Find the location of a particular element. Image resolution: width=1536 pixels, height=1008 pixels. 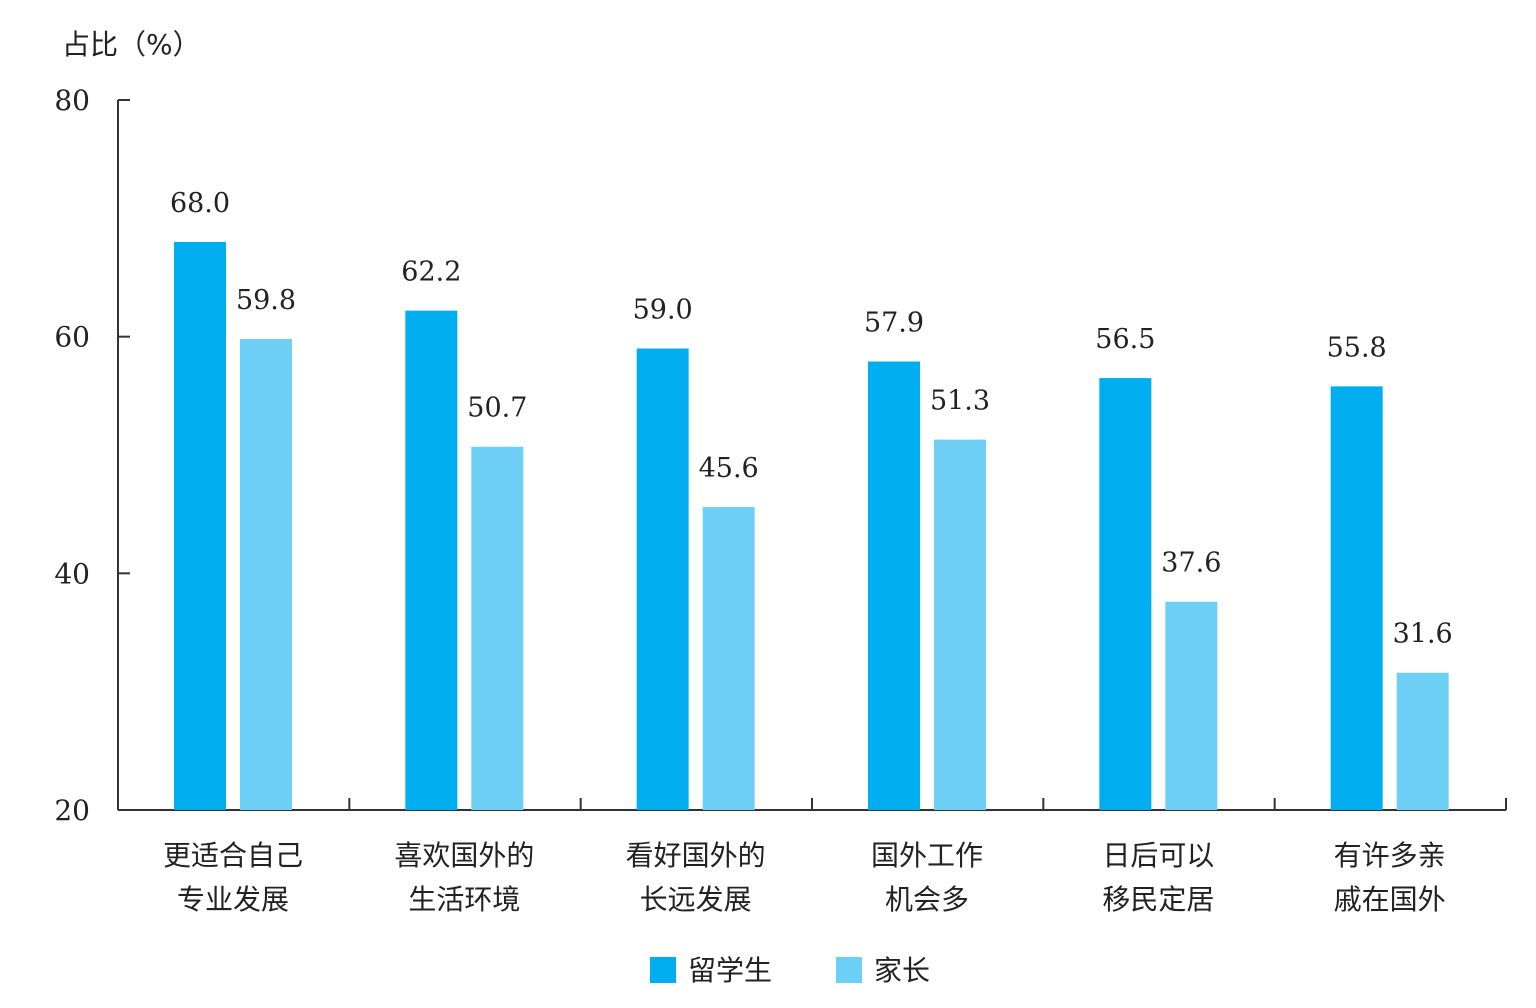

value-label: 50.7 is located at coordinates (497, 408).